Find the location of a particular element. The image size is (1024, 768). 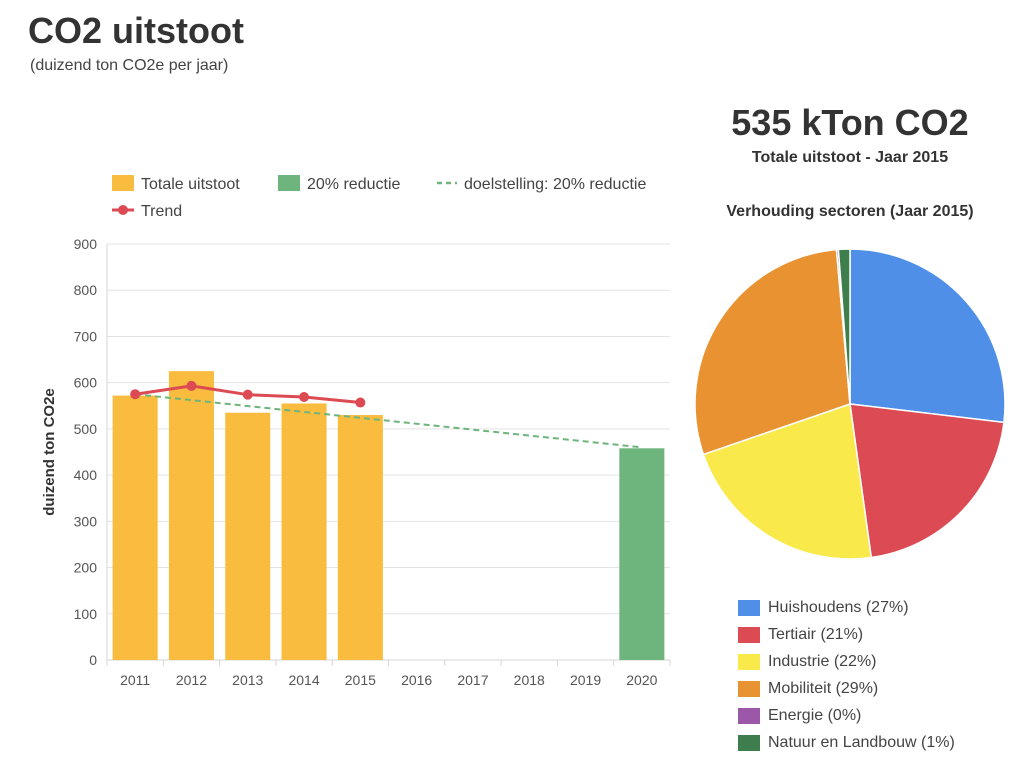

y-tick-label: 800 is located at coordinates (86, 290).